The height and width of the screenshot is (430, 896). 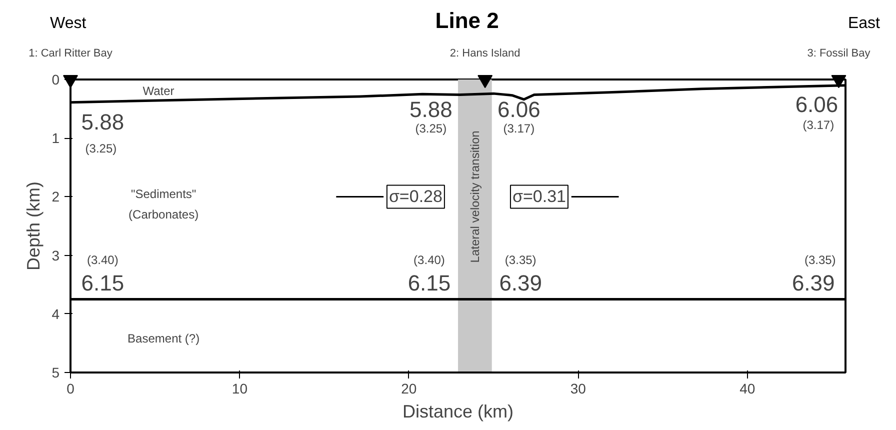 What do you see at coordinates (864, 24) in the screenshot?
I see `text: East` at bounding box center [864, 24].